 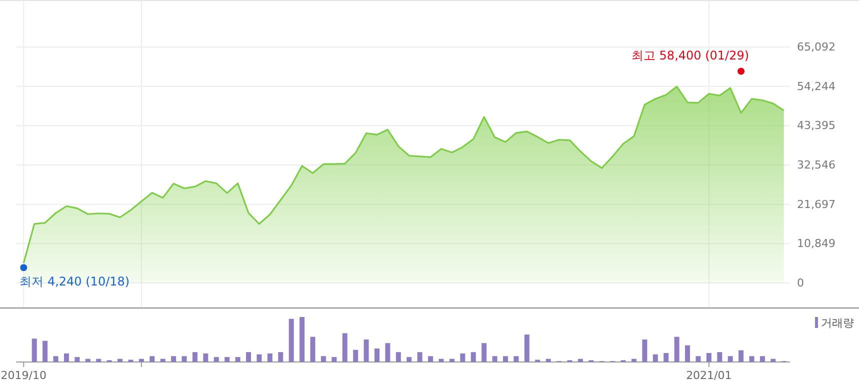 What do you see at coordinates (75, 281) in the screenshot?
I see `annotation: 최저 4,240 (10/18)` at bounding box center [75, 281].